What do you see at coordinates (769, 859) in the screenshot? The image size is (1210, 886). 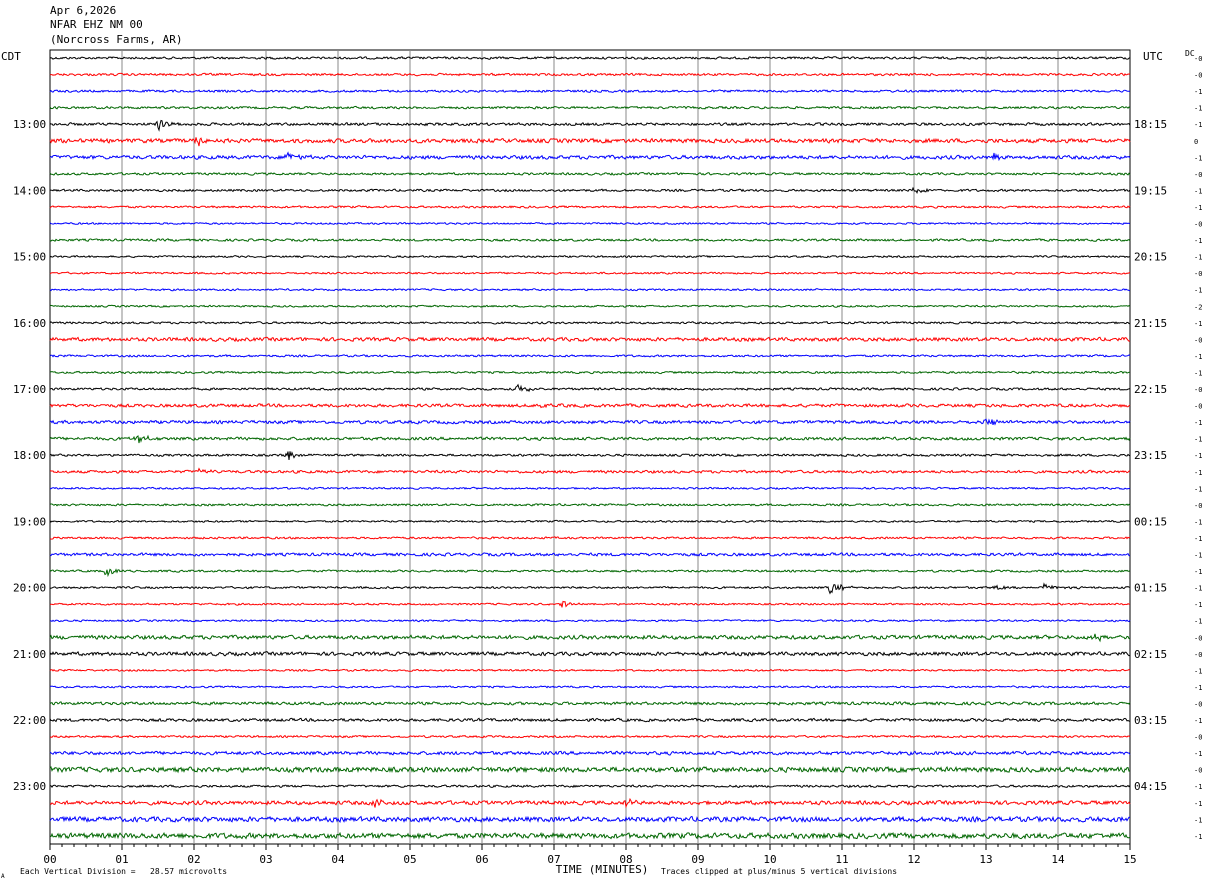 I see `x-tick-label: 10` at bounding box center [769, 859].